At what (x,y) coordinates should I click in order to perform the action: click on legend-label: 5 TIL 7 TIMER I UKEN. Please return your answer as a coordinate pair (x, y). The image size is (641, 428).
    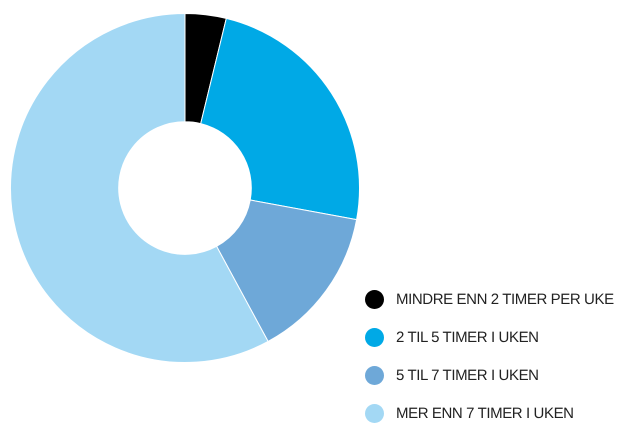
    Looking at the image, I should click on (467, 375).